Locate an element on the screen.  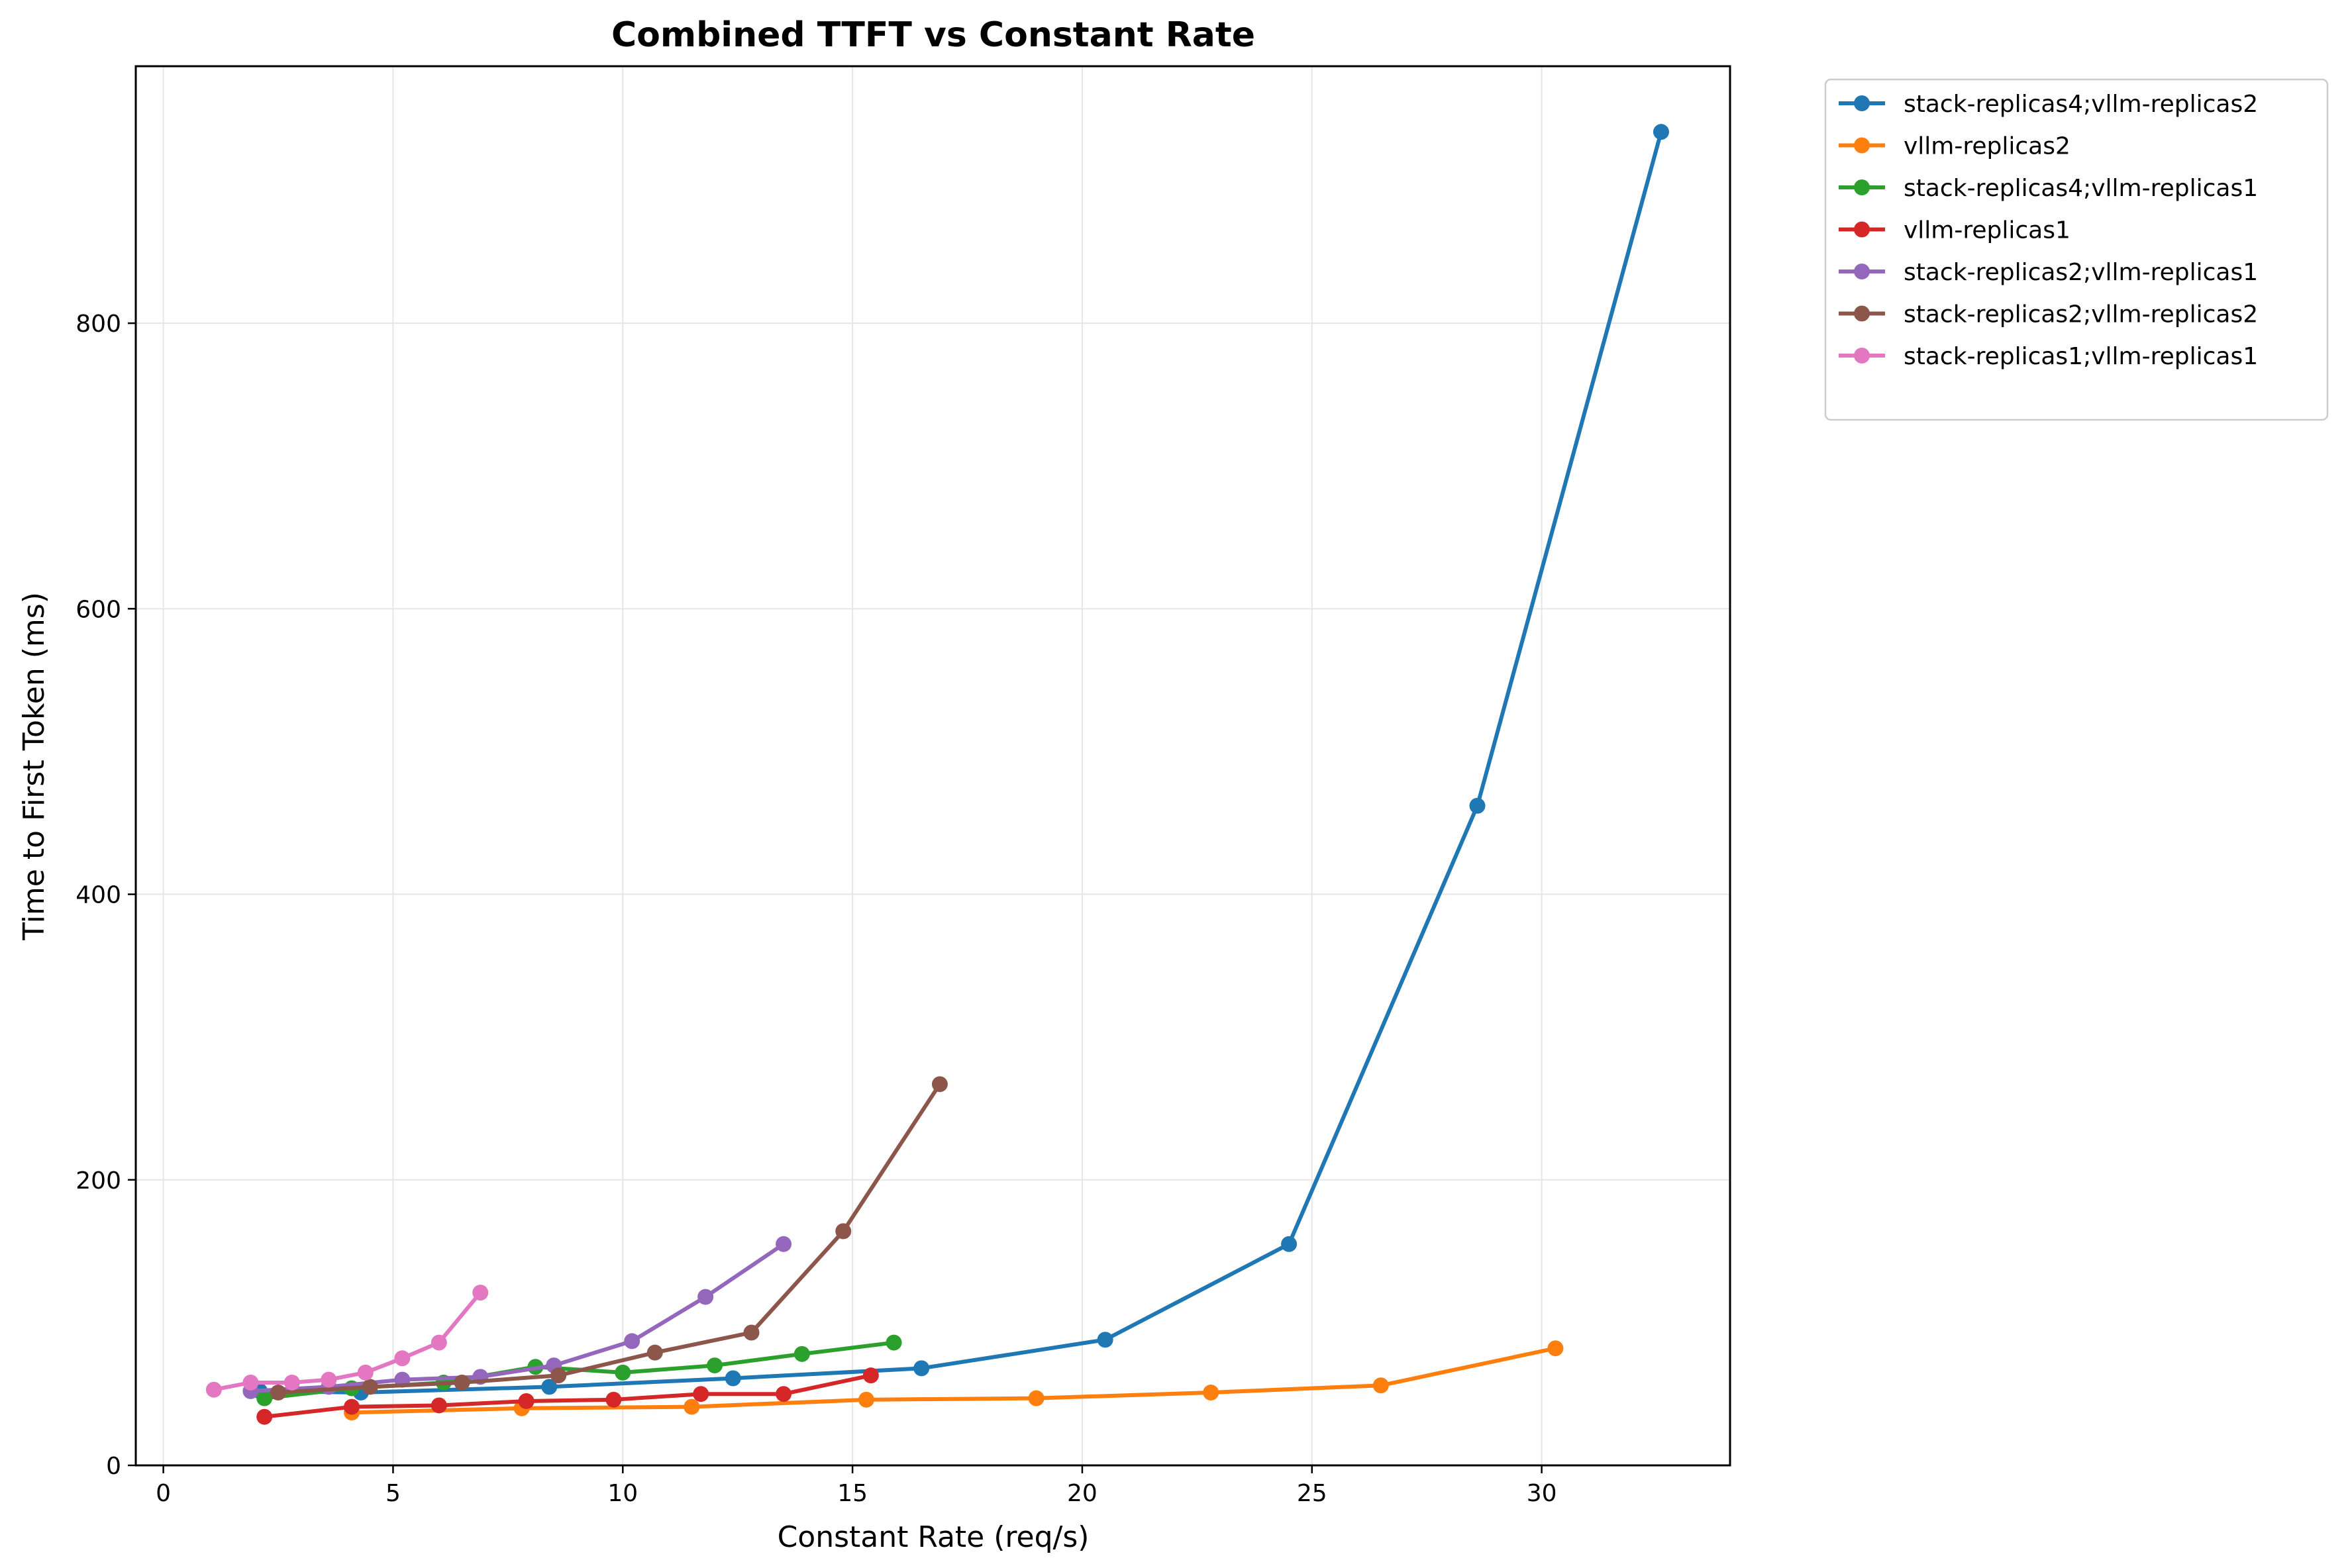
y-axis-label: Time to First Token (ms) is located at coordinates (34, 766).